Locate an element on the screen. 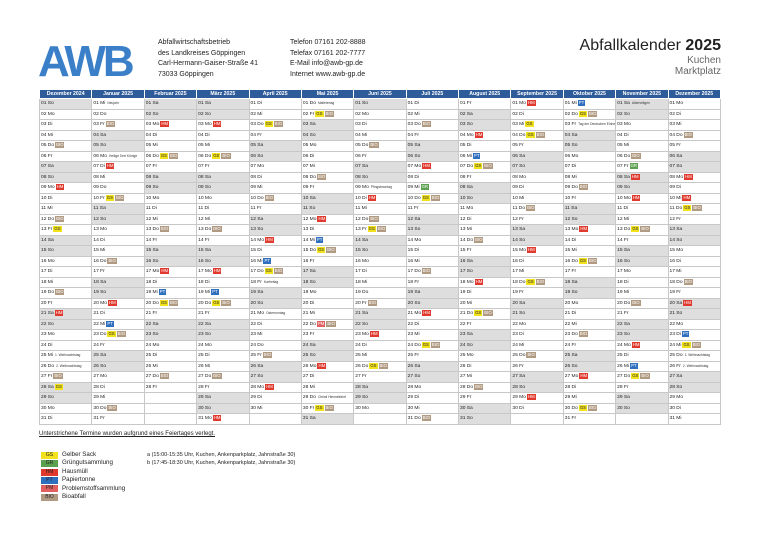 The image size is (768, 543). day-cell: 05 Mi is located at coordinates (642, 146).